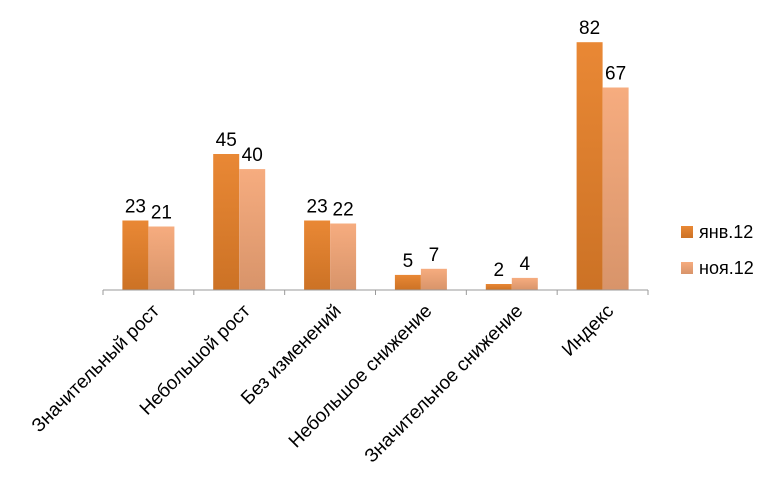  Describe the element at coordinates (524, 283) in the screenshot. I see `bar-ноя-12-4` at that location.